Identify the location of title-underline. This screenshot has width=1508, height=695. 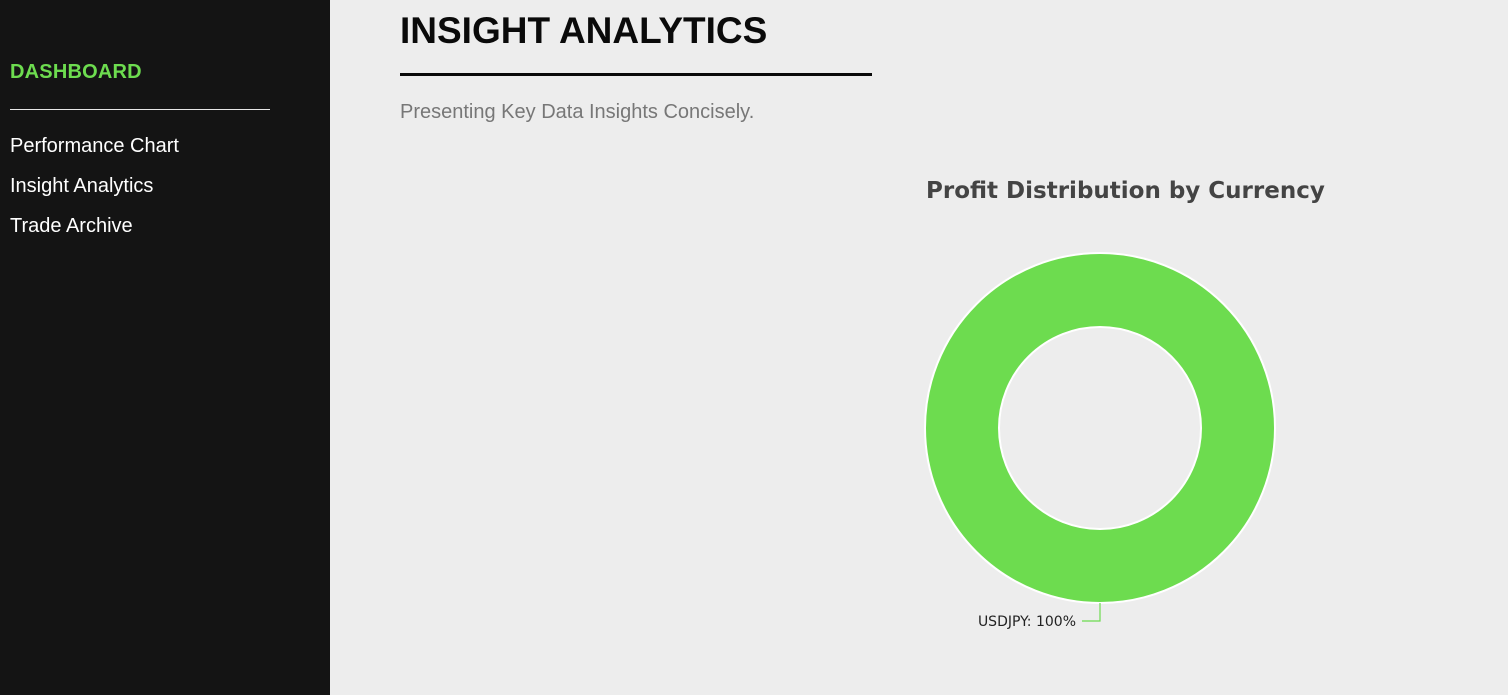
(636, 74).